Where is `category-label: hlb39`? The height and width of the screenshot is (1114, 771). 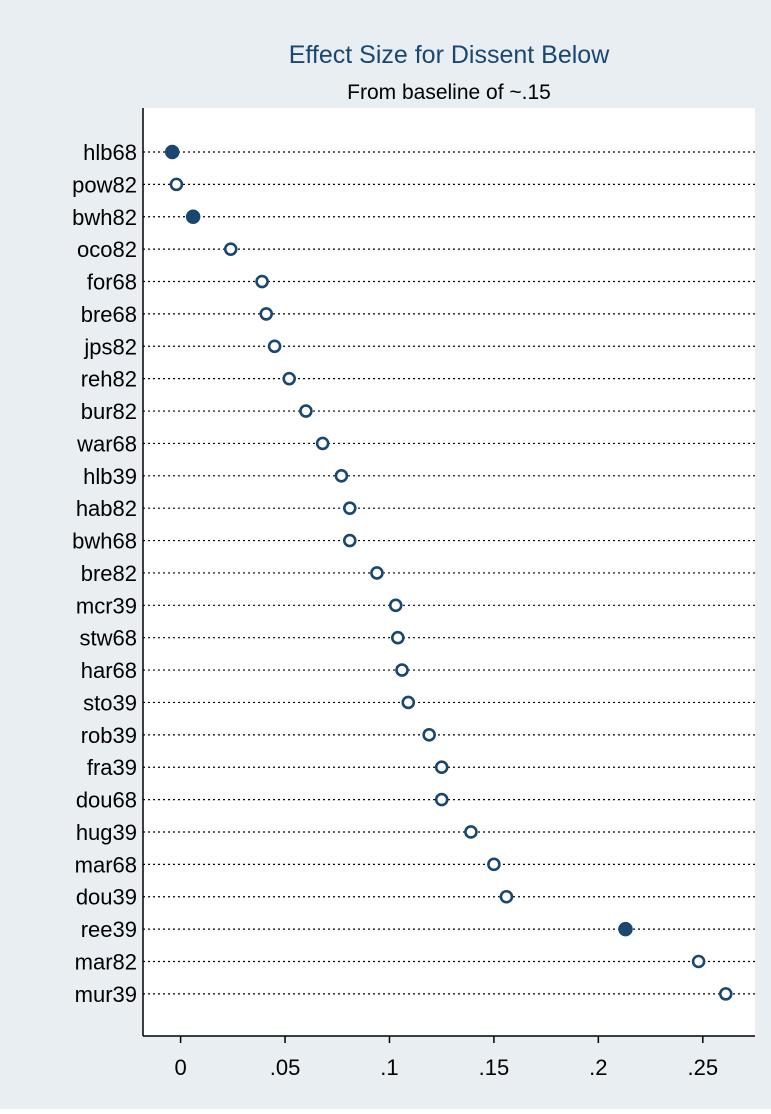 category-label: hlb39 is located at coordinates (110, 476).